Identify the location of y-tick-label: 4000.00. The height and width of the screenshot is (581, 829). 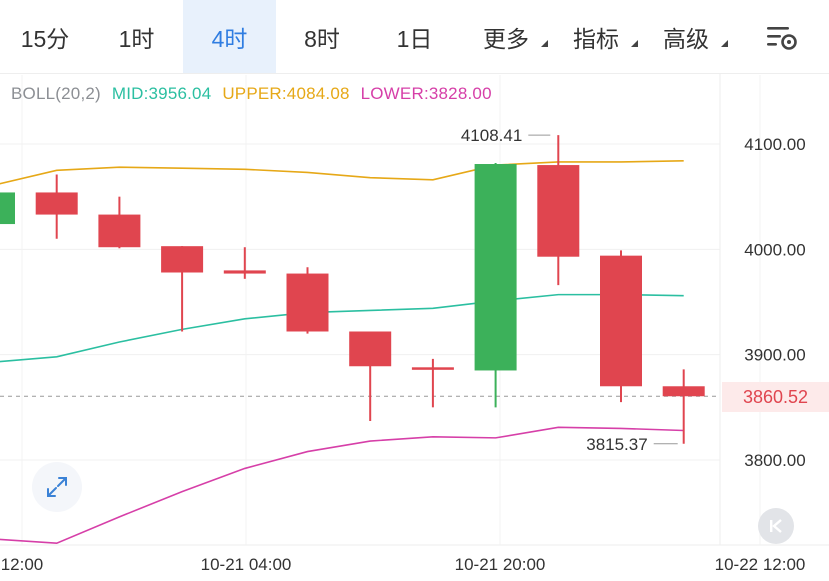
(774, 249).